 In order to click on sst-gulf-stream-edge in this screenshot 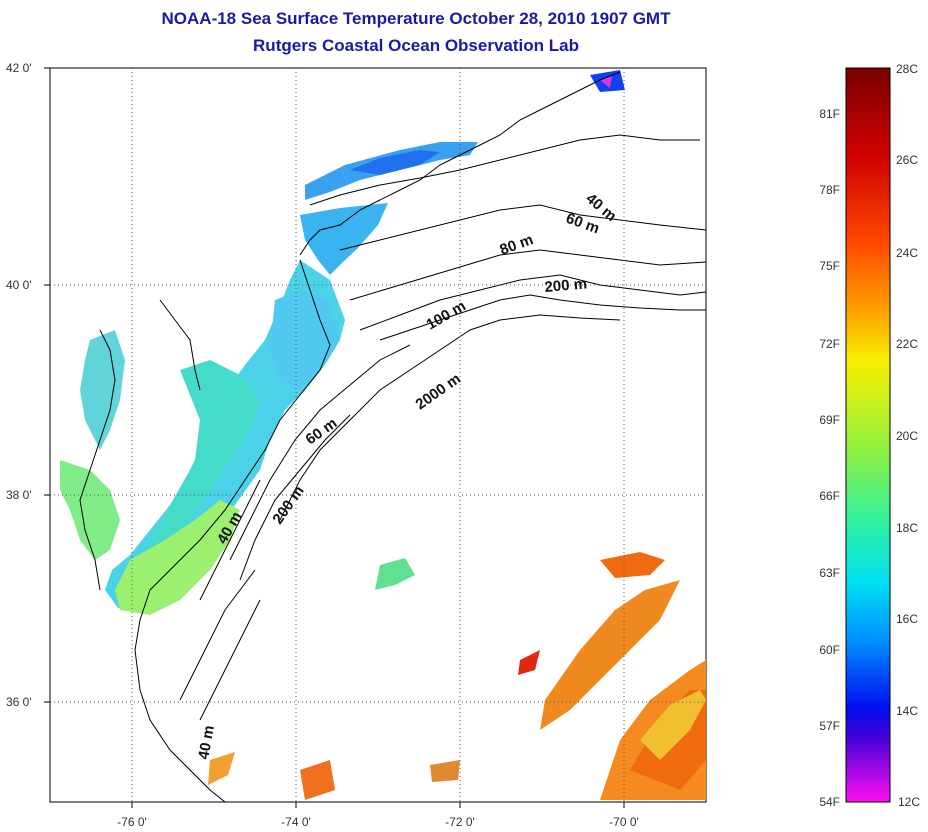, I will do `click(673, 725)`.